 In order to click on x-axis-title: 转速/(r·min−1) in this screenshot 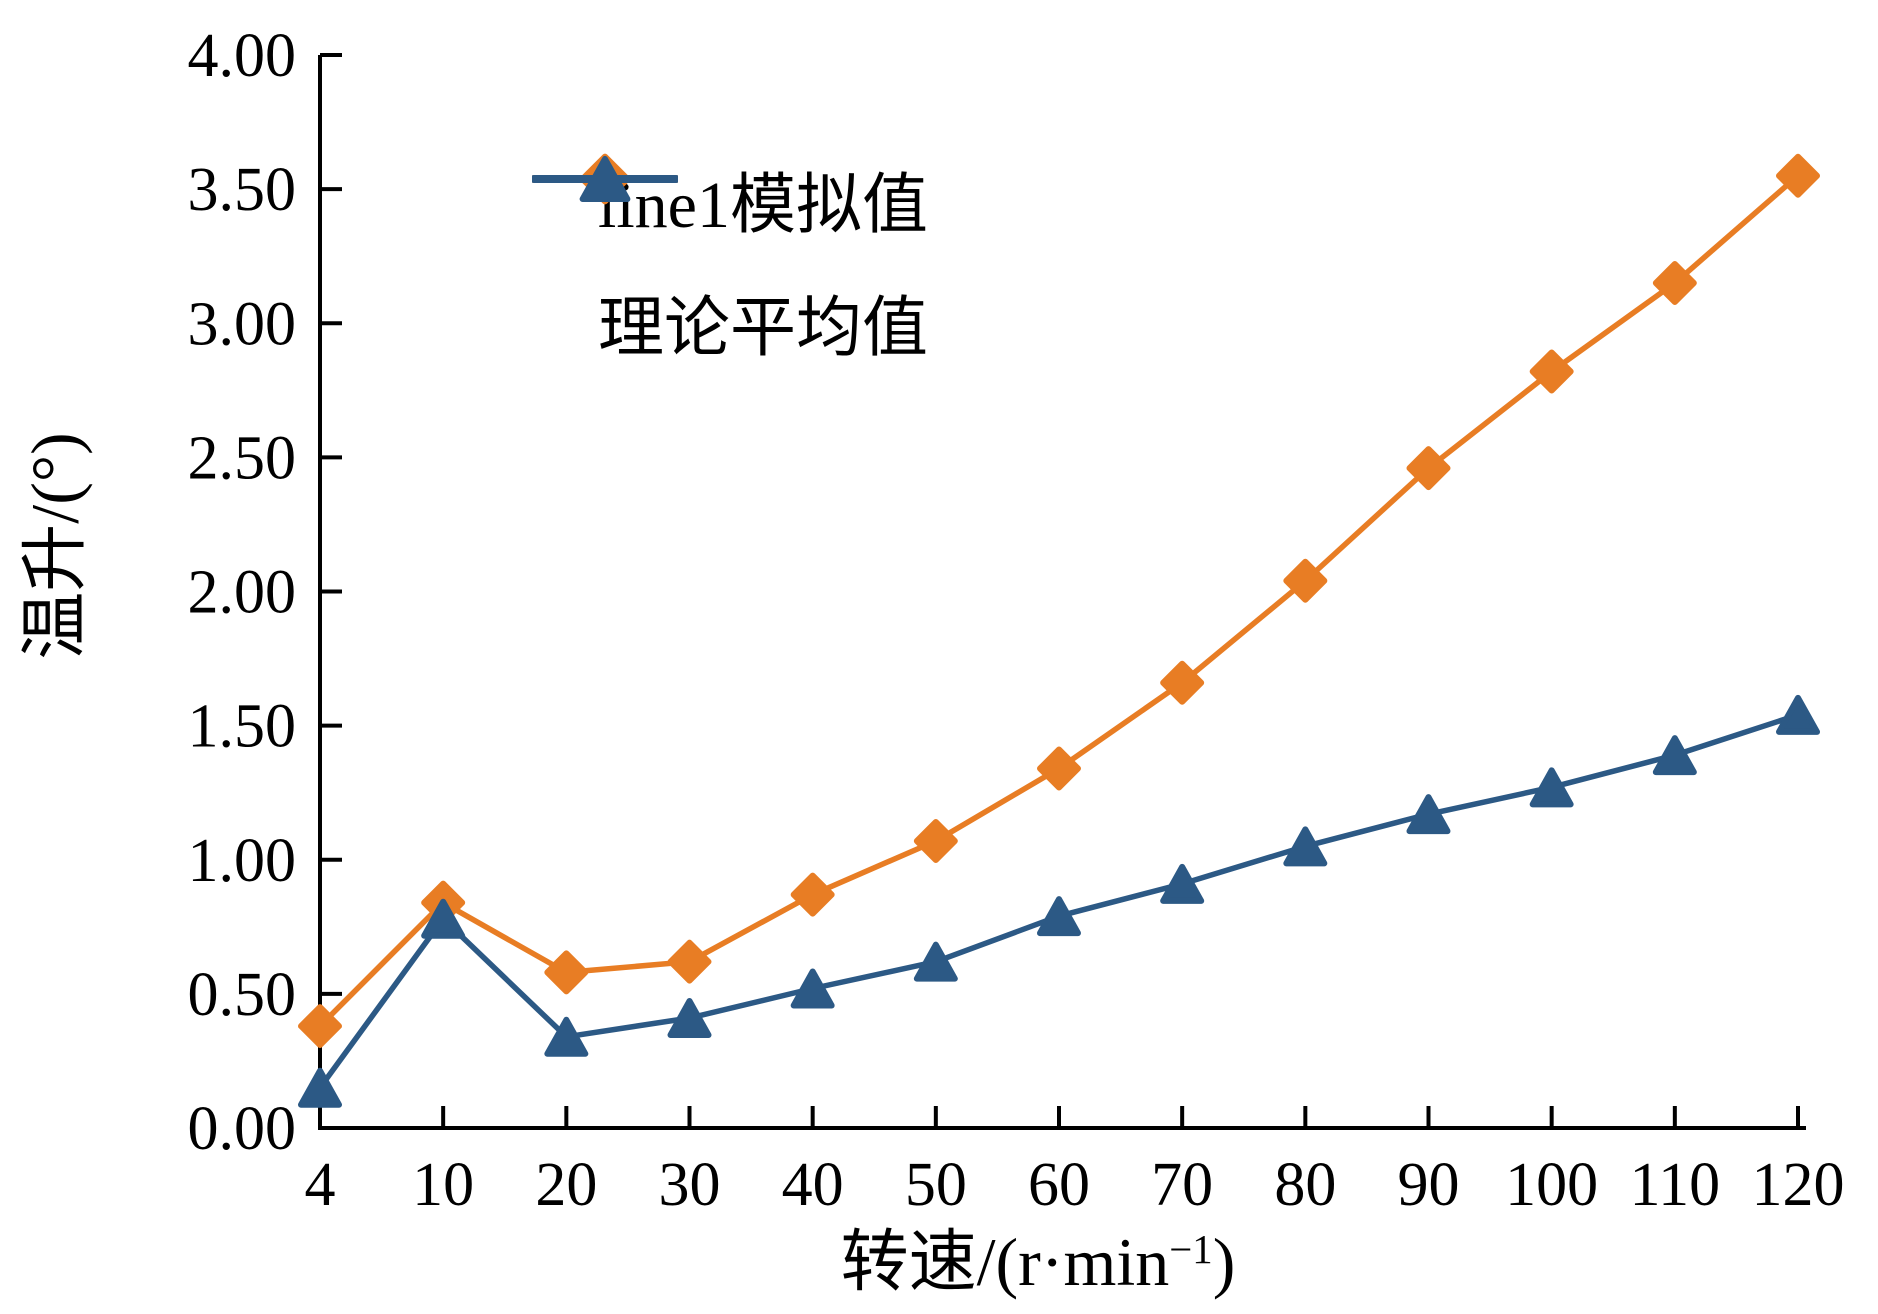, I will do `click(1038, 1262)`.